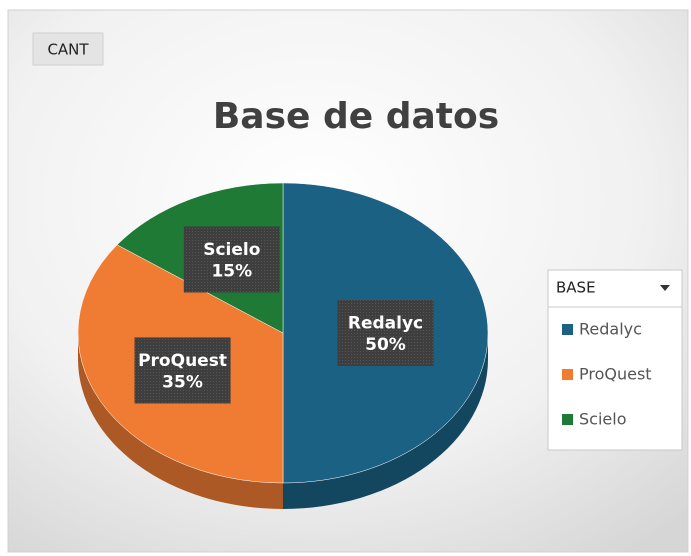 This screenshot has height=556, width=691. What do you see at coordinates (665, 288) in the screenshot?
I see `dropdown-arrow` at bounding box center [665, 288].